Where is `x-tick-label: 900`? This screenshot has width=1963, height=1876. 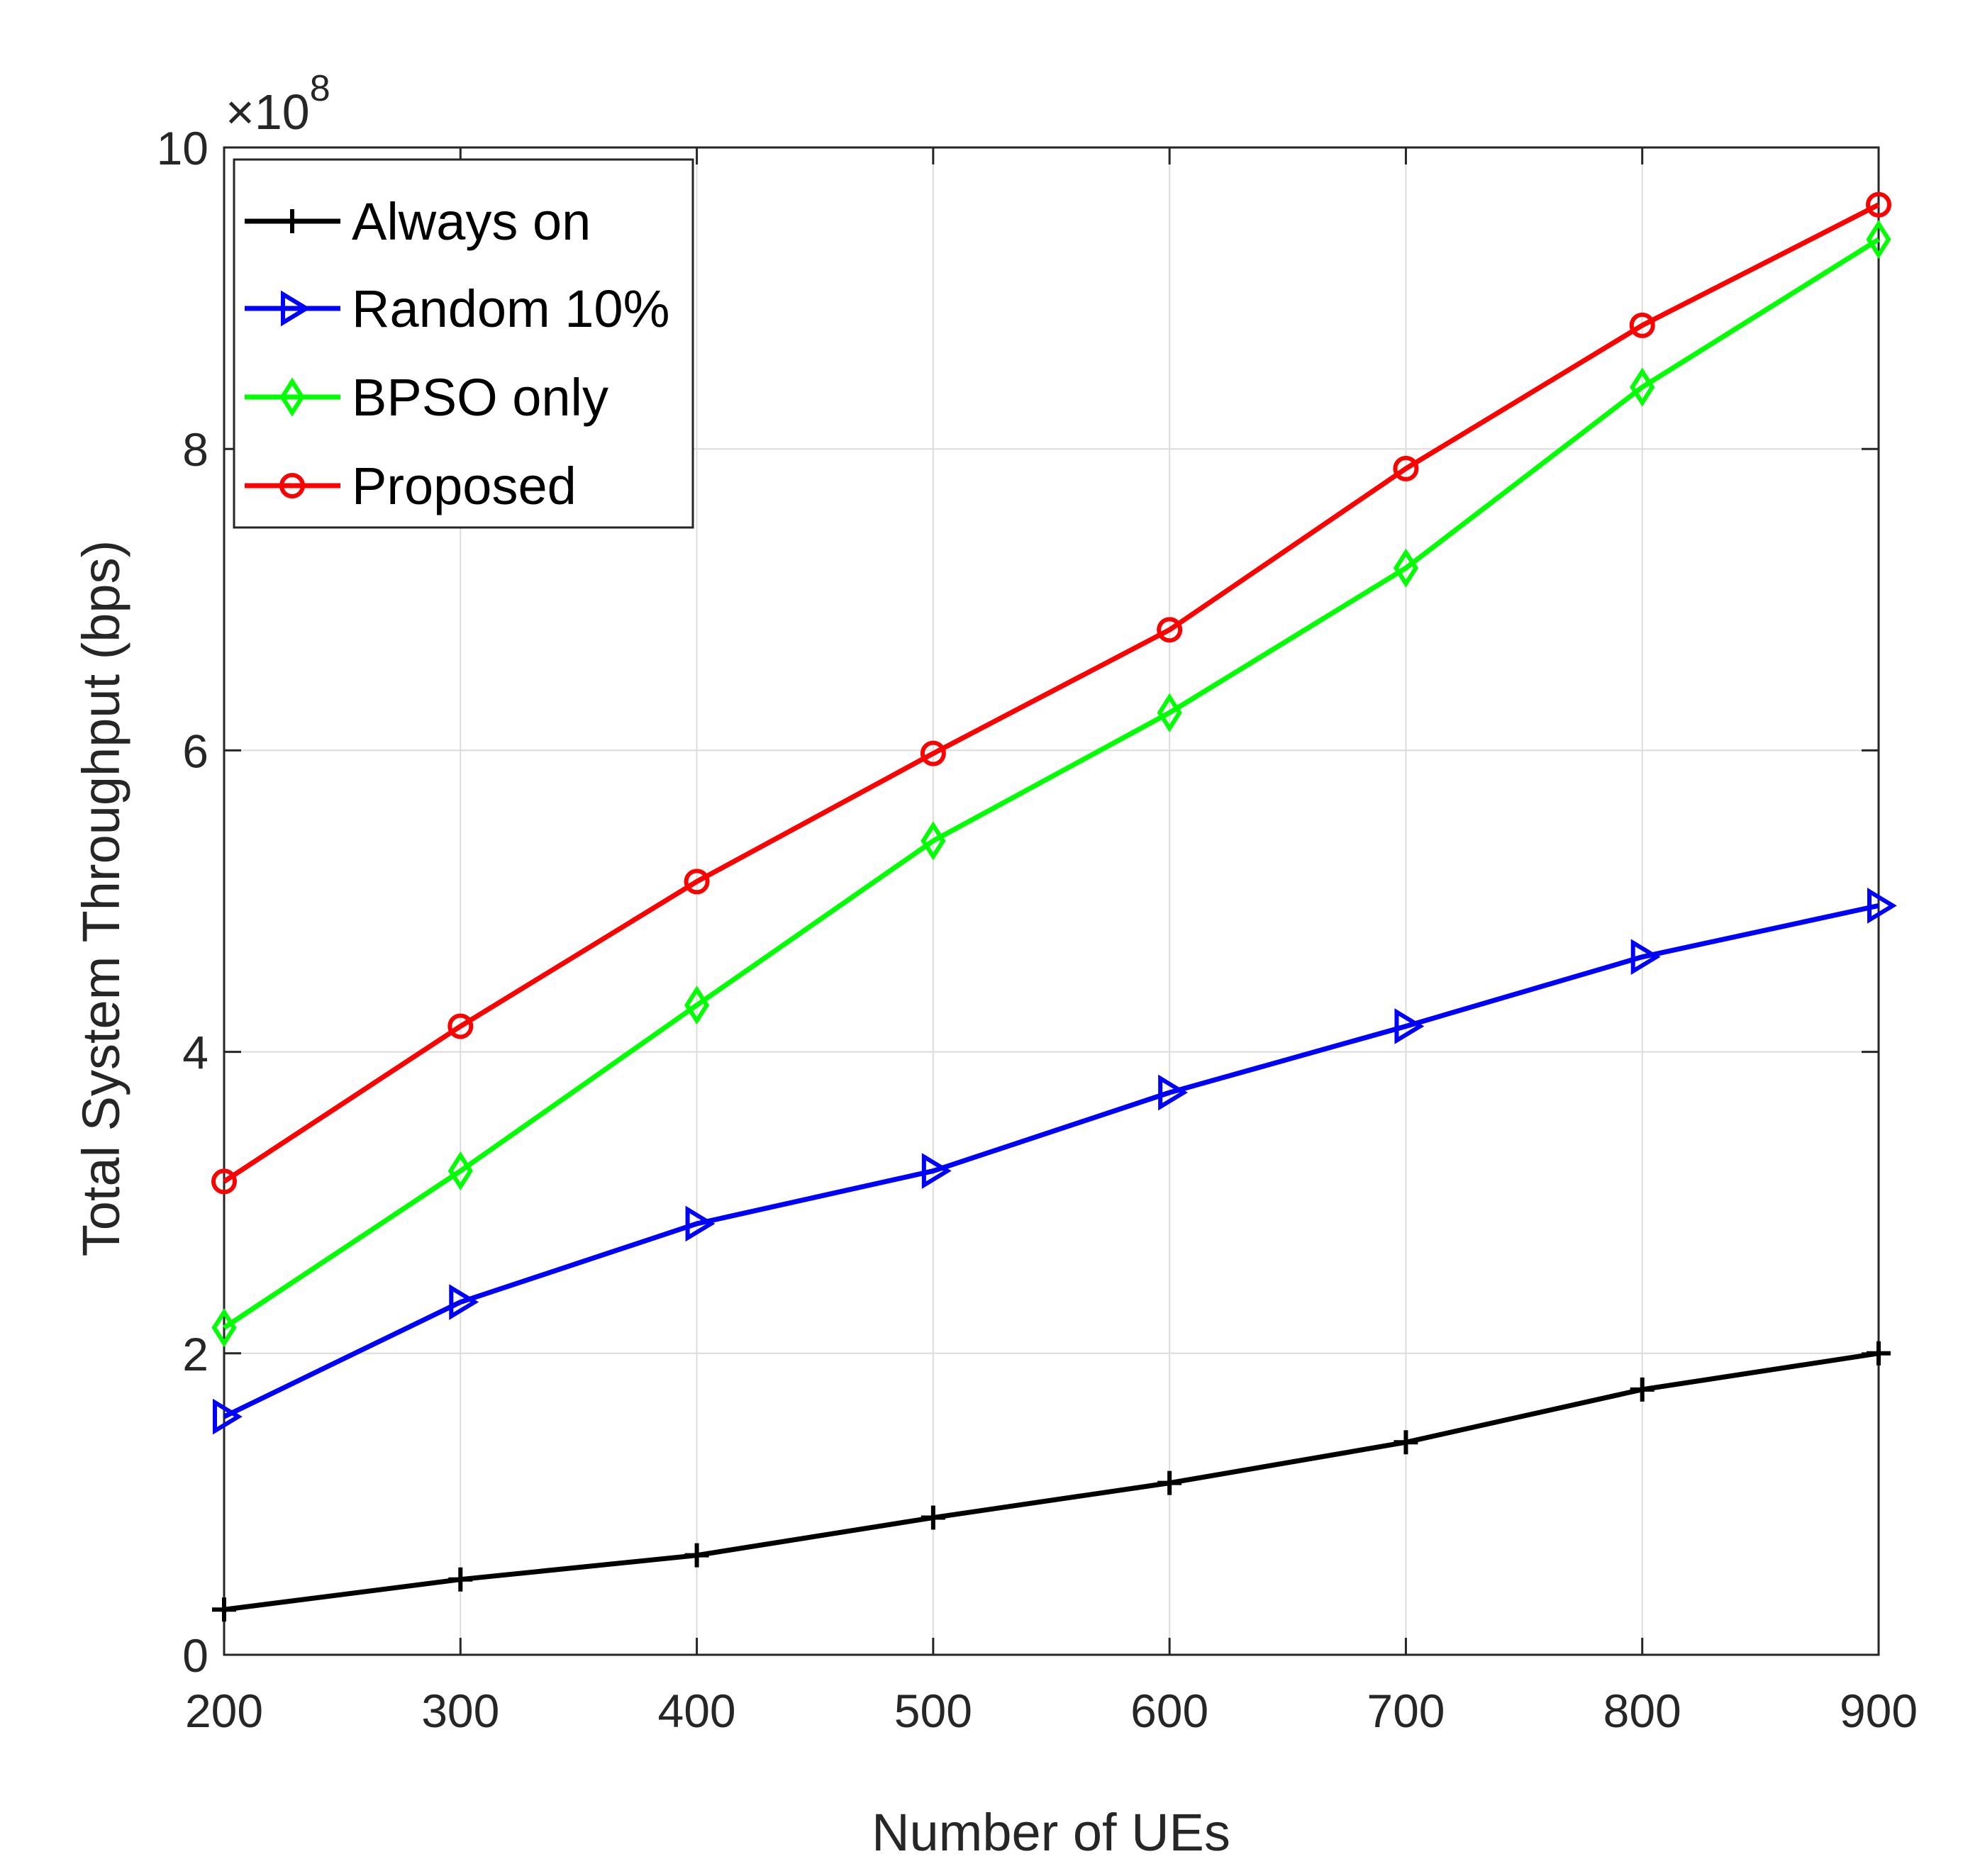 x-tick-label: 900 is located at coordinates (1879, 1711).